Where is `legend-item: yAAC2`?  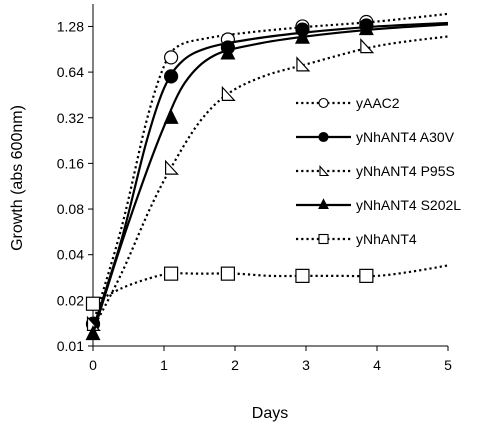
legend-item: yAAC2 is located at coordinates (348, 103).